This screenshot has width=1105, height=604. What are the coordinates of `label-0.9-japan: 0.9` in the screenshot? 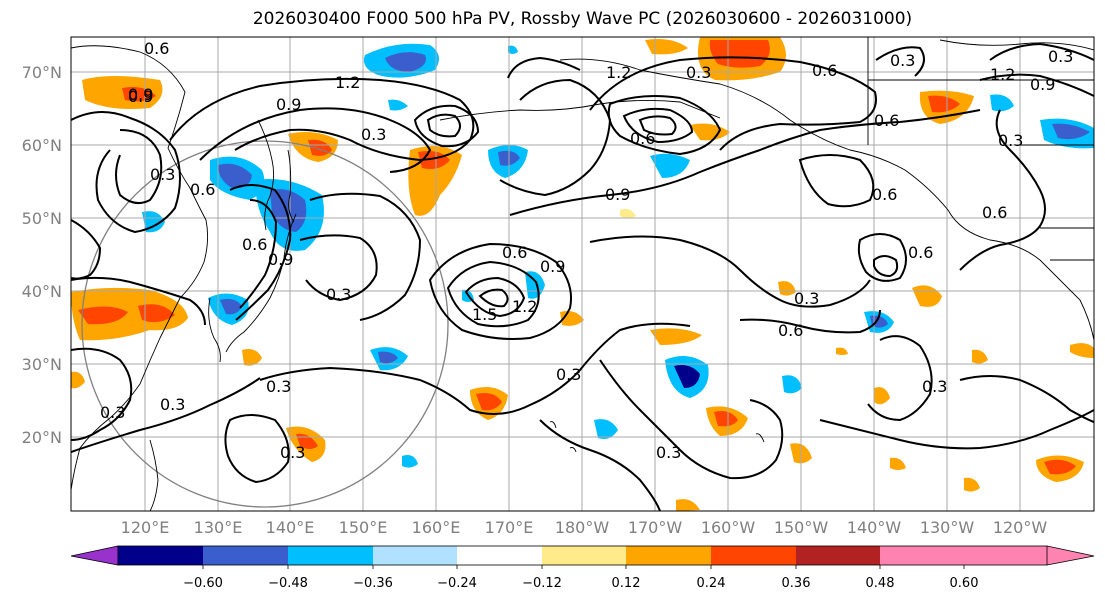 It's located at (280, 259).